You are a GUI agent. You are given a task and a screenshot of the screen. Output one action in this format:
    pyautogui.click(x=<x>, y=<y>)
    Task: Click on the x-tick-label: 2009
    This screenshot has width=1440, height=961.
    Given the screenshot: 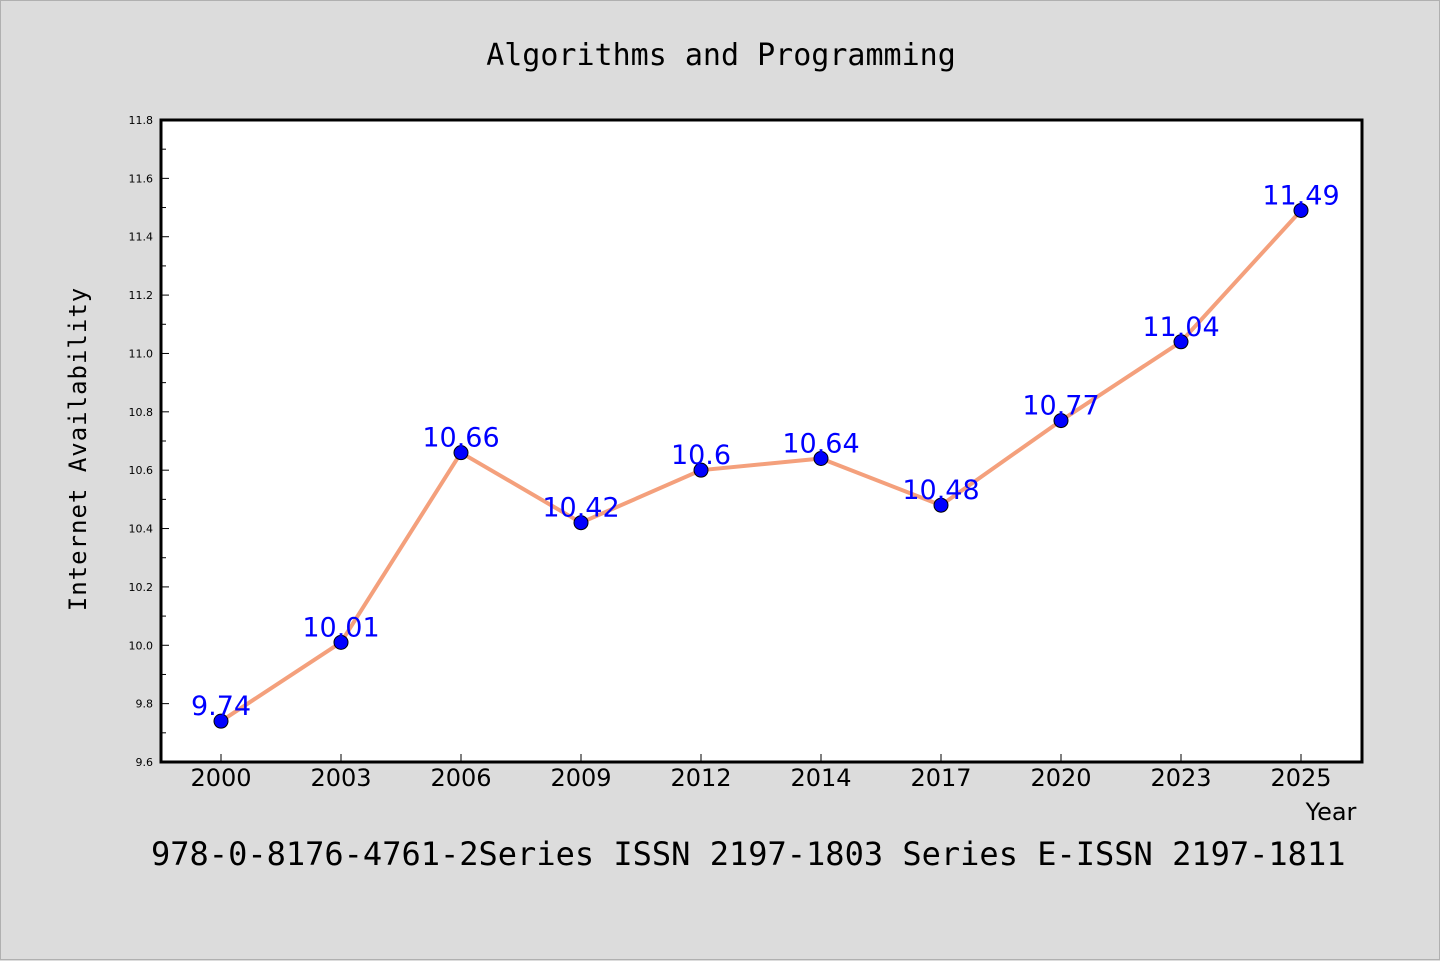 What is the action you would take?
    pyautogui.click(x=580, y=778)
    